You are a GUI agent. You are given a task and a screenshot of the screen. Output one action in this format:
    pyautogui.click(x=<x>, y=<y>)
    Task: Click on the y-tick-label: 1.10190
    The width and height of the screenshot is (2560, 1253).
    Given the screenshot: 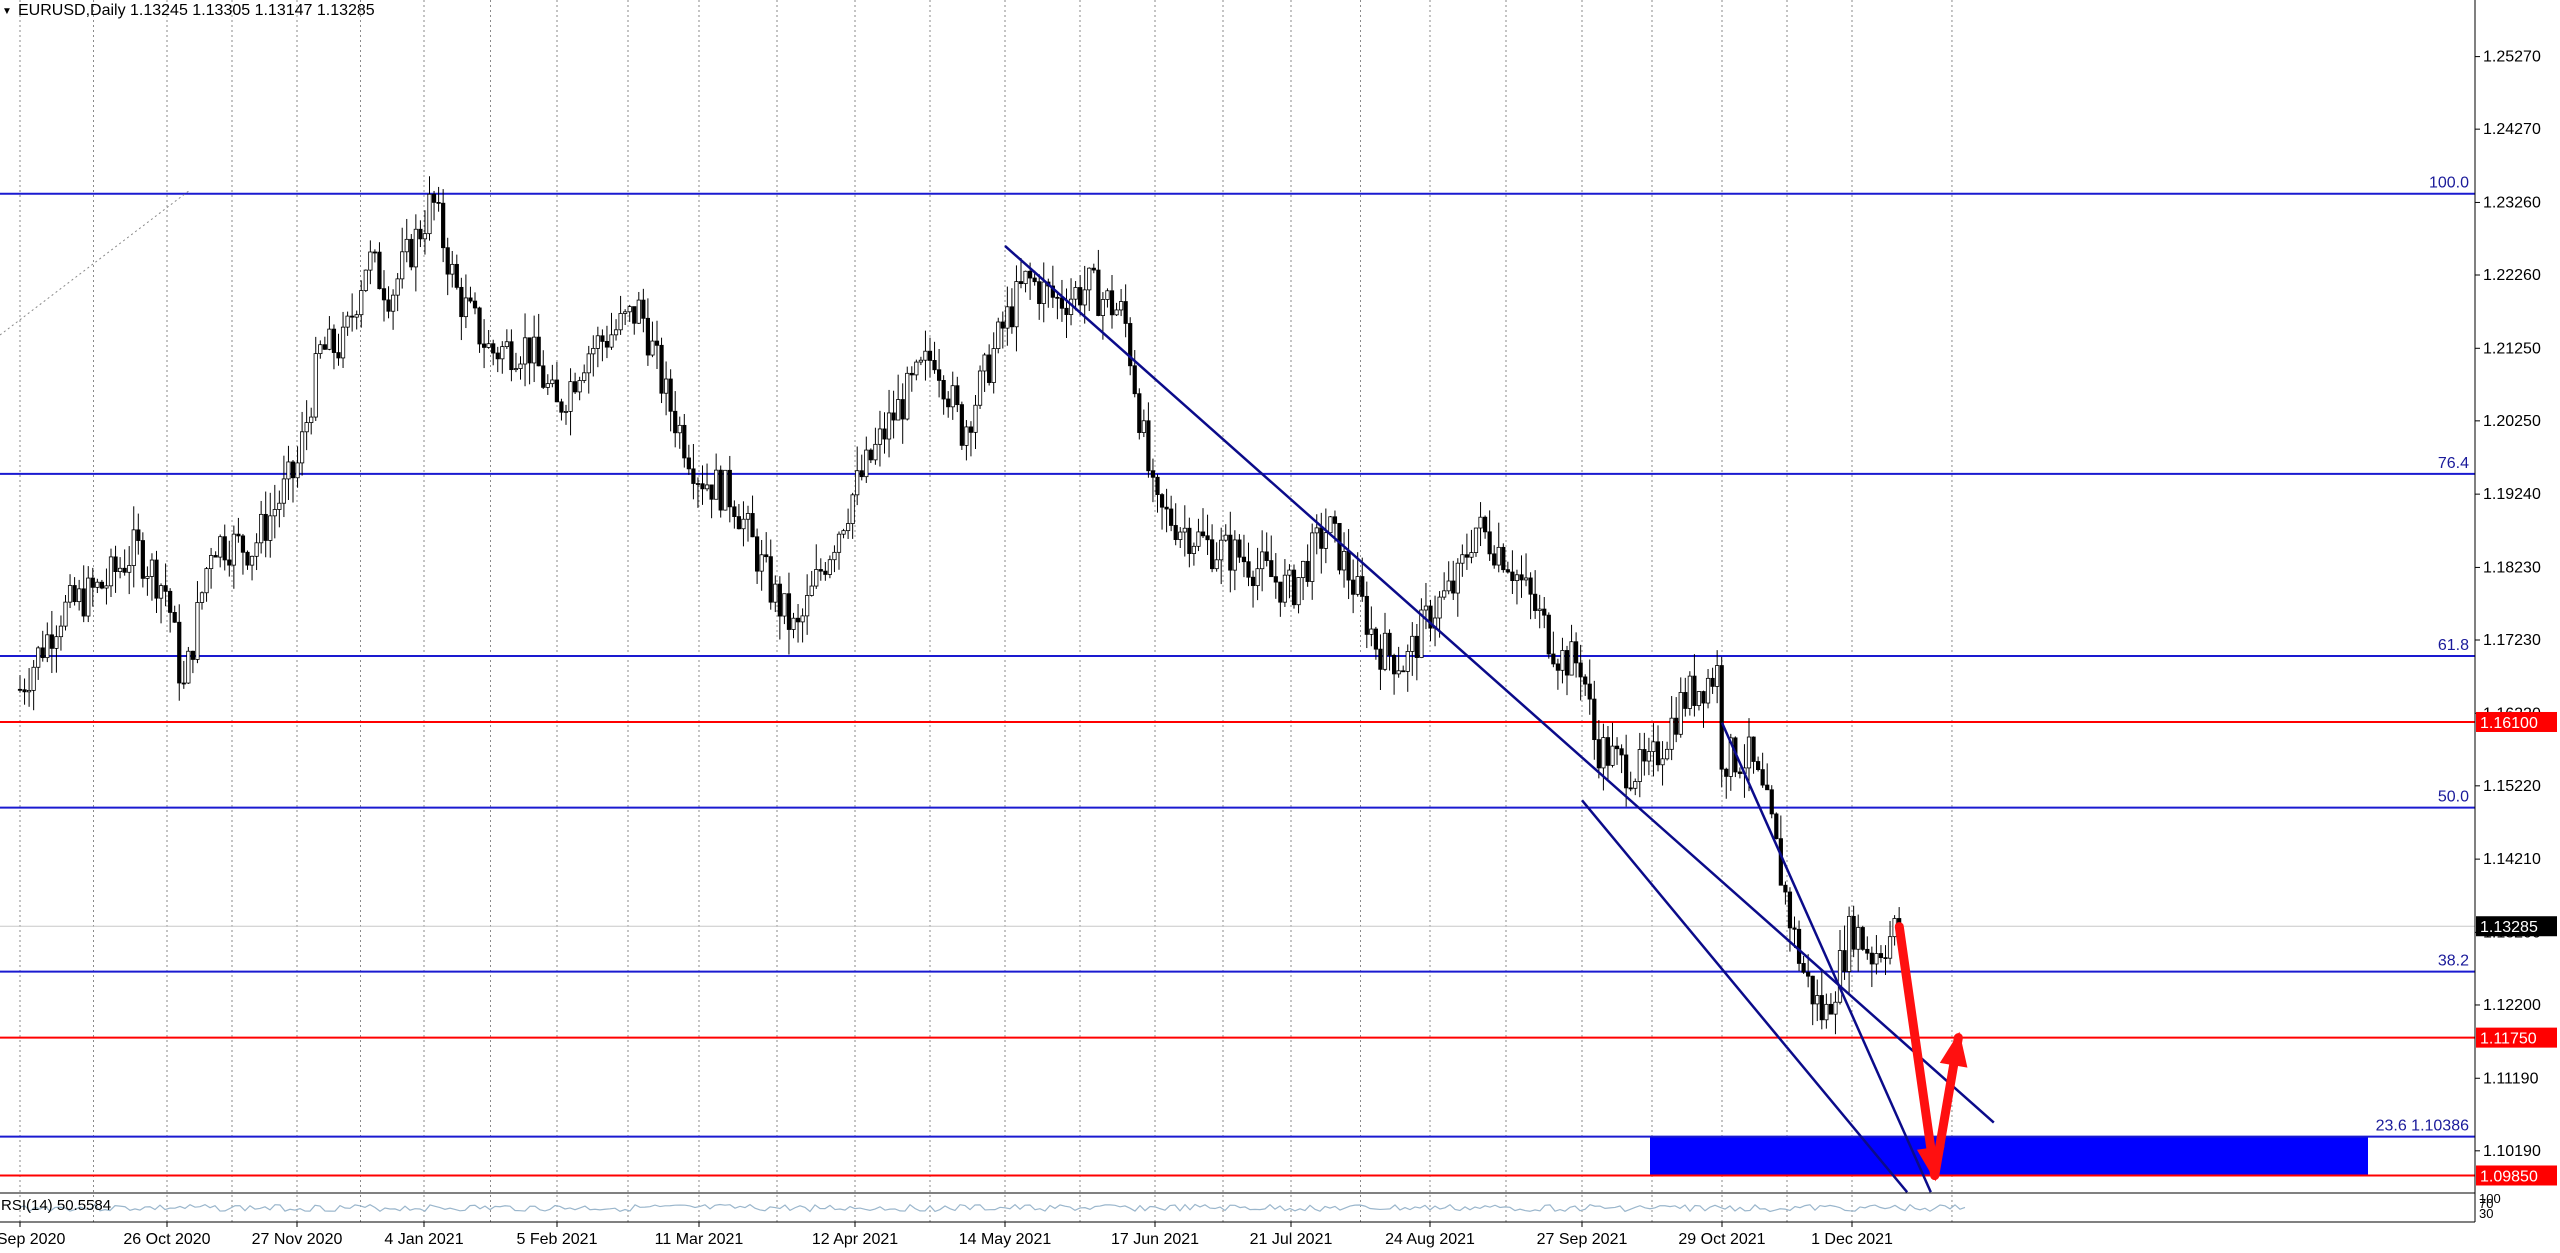 What is the action you would take?
    pyautogui.click(x=2512, y=1151)
    